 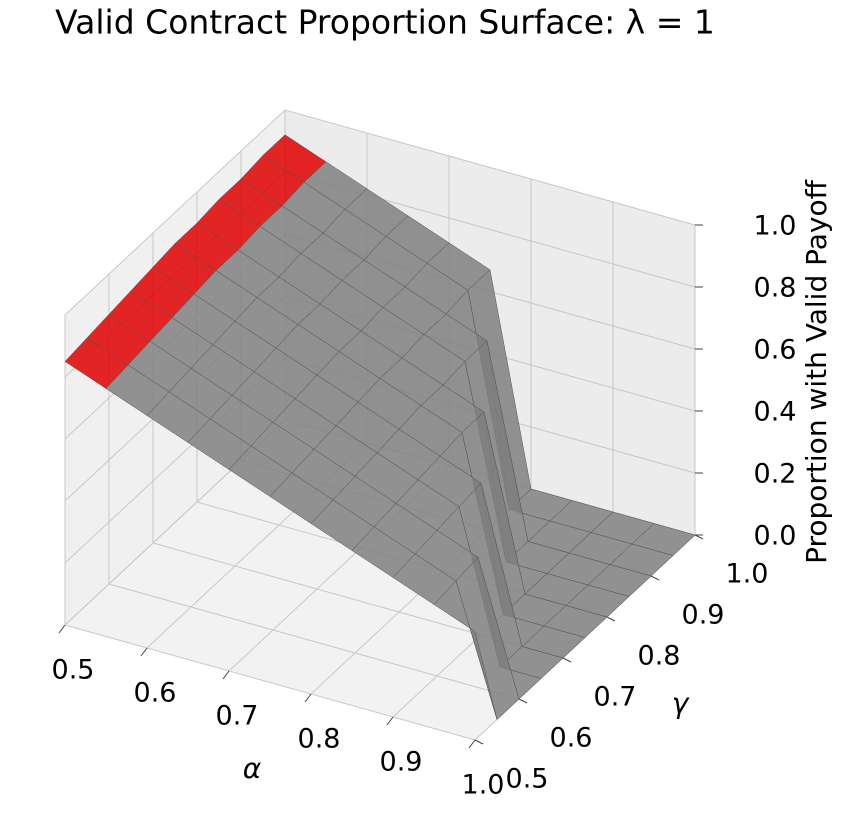 What do you see at coordinates (571, 738) in the screenshot?
I see `y-tick-label: 0.6` at bounding box center [571, 738].